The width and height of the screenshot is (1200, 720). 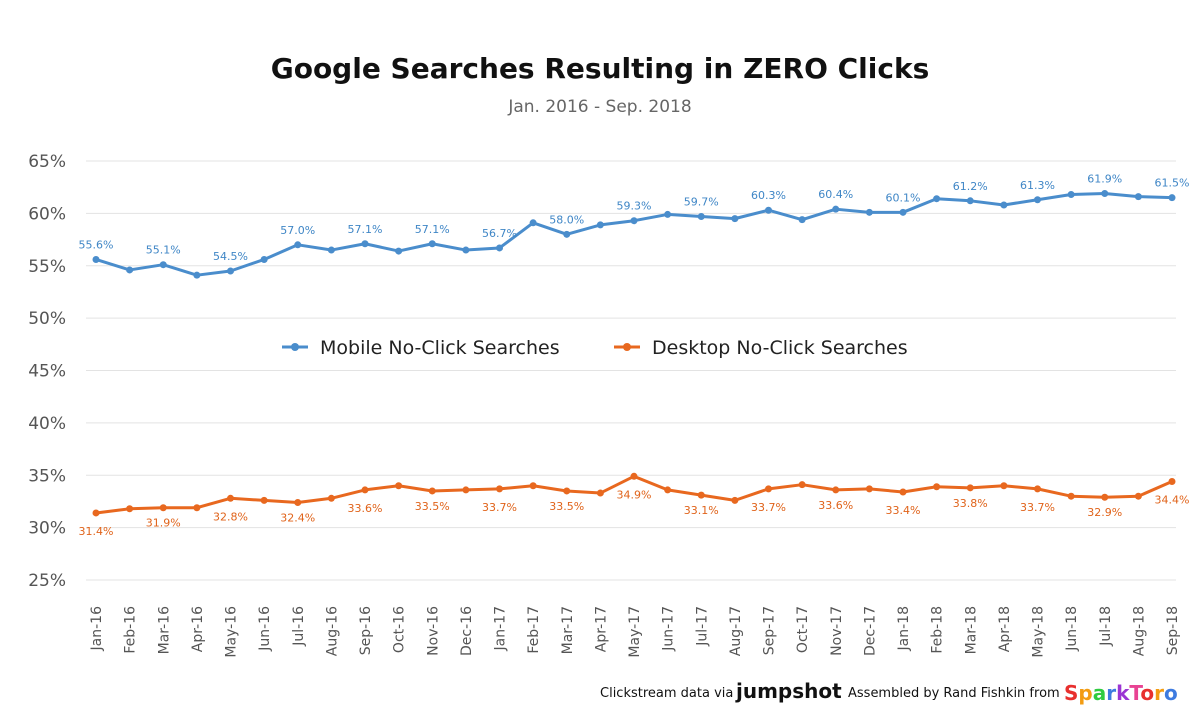 I want to click on data-label-mobile: 61.9%, so click(x=1104, y=178).